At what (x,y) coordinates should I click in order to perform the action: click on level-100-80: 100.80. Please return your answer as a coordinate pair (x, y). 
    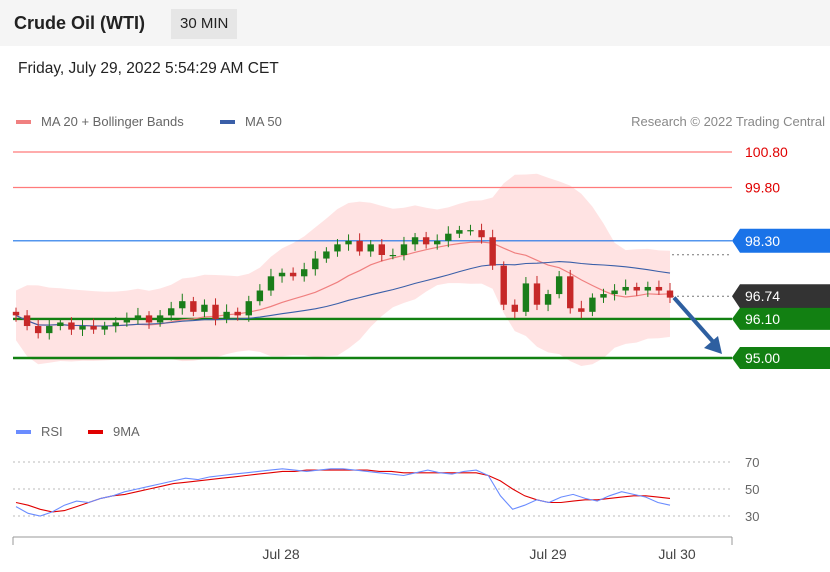
    Looking at the image, I should click on (400, 152).